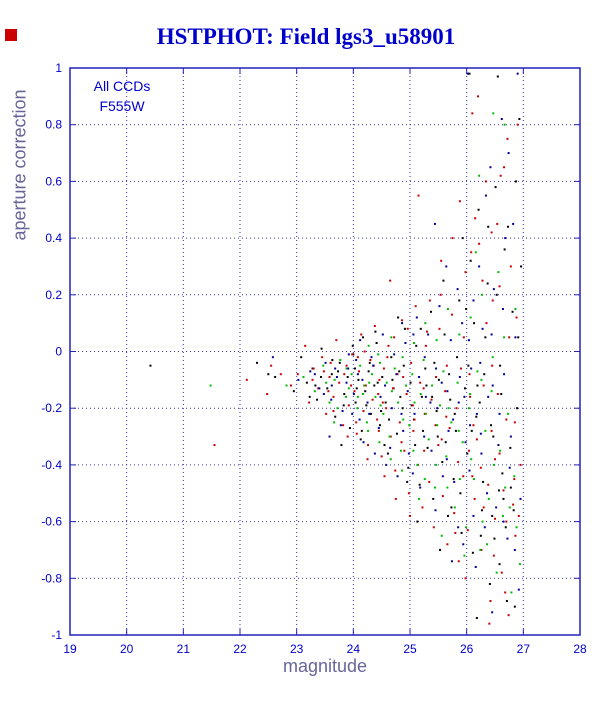 Image resolution: width=612 pixels, height=709 pixels. I want to click on x-tick-label: 27, so click(524, 649).